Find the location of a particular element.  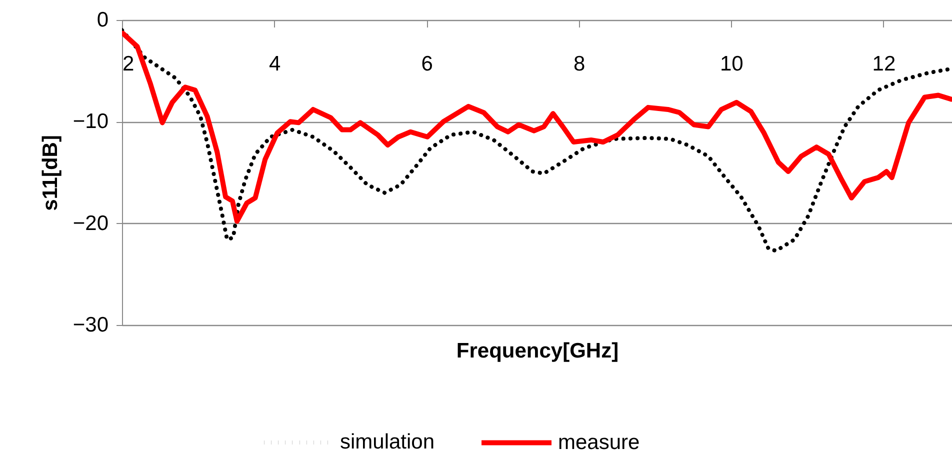

y-tick-label: −10 is located at coordinates (90, 122).